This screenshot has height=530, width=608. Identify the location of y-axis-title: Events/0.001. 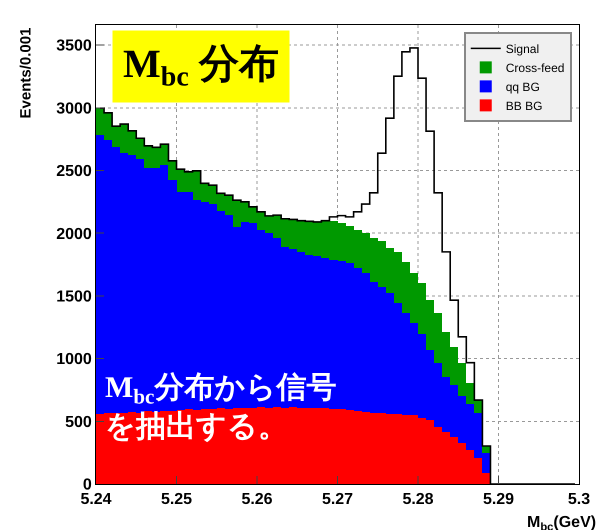
(25, 73).